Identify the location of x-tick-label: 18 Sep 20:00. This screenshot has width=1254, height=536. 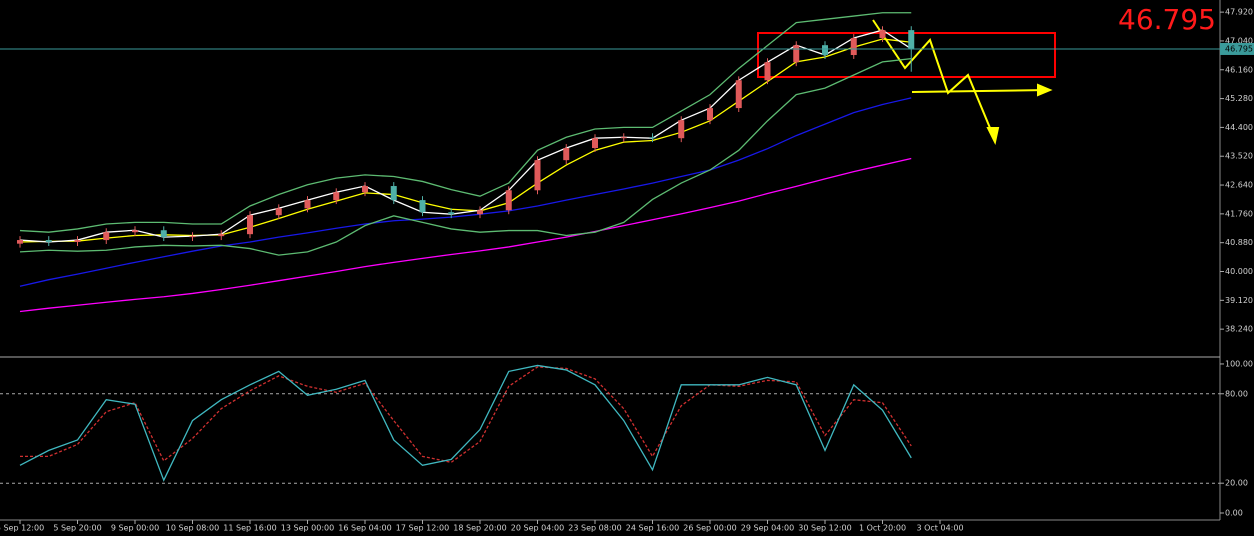
(479, 528).